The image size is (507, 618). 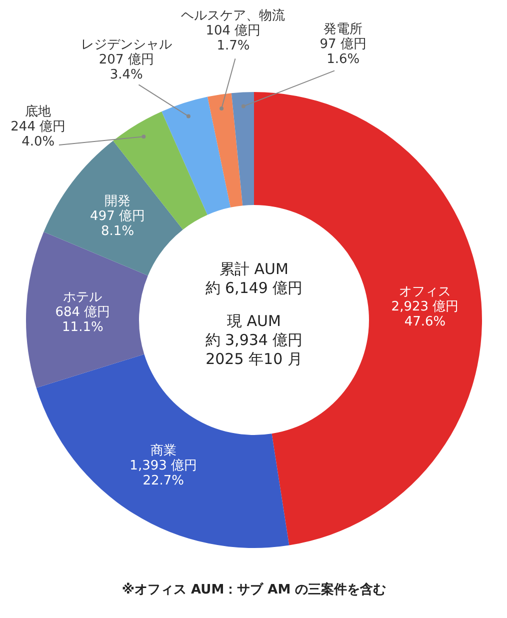 What do you see at coordinates (118, 223) in the screenshot?
I see `data-label: 497 億円 8.1%` at bounding box center [118, 223].